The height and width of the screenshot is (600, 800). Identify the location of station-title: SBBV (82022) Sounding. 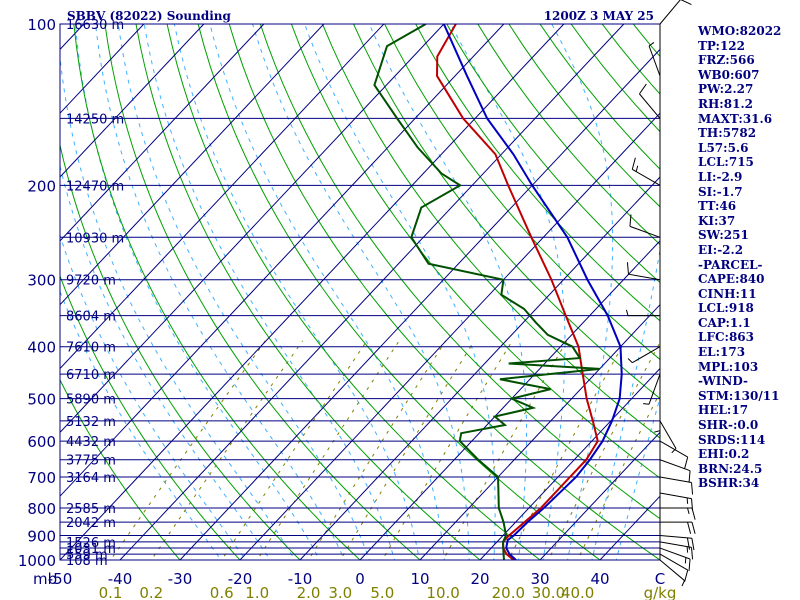
(149, 16).